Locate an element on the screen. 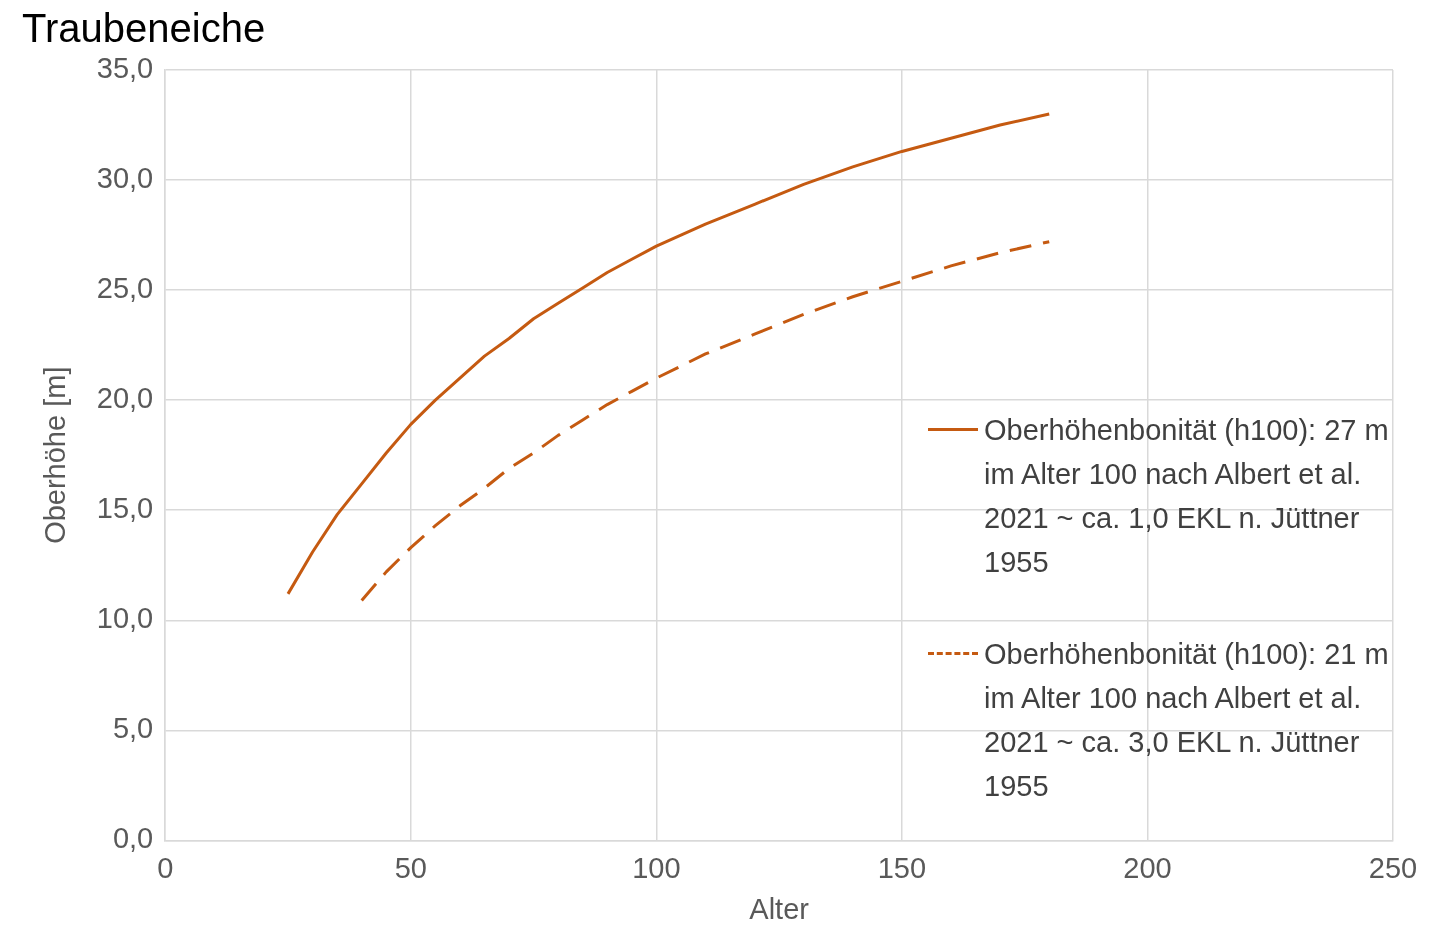 Image resolution: width=1439 pixels, height=938 pixels. y-tick-label: 30,0 is located at coordinates (125, 178).